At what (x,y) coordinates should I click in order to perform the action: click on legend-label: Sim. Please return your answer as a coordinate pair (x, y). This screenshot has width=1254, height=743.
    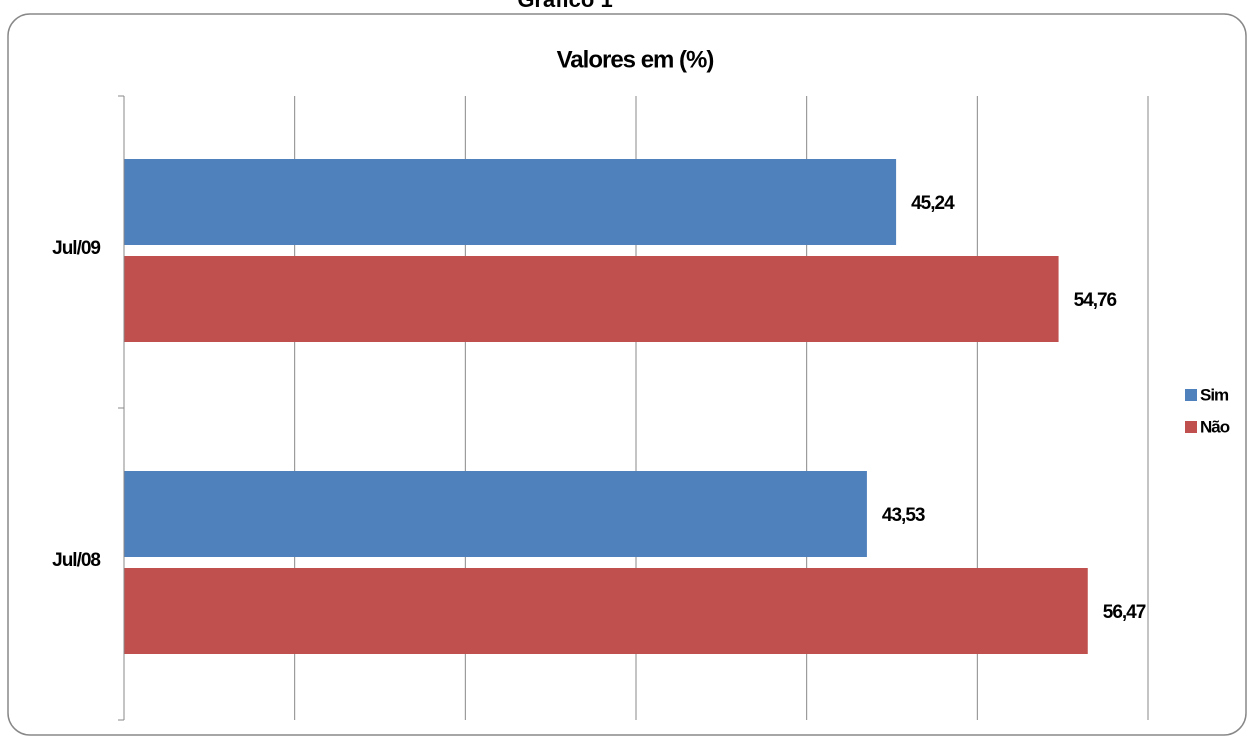
    Looking at the image, I should click on (1214, 394).